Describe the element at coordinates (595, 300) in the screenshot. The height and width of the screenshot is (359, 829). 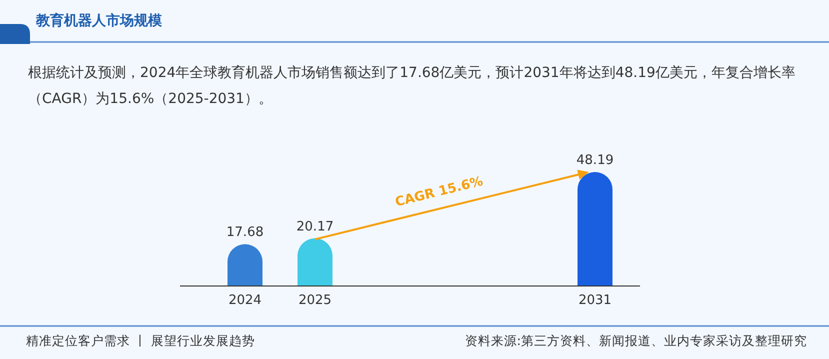
I see `x-tick-label: 2031` at that location.